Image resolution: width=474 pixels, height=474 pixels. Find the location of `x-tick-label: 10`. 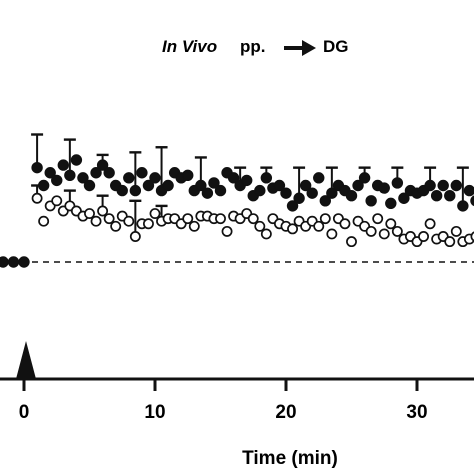

x-tick-label: 10 is located at coordinates (154, 412).